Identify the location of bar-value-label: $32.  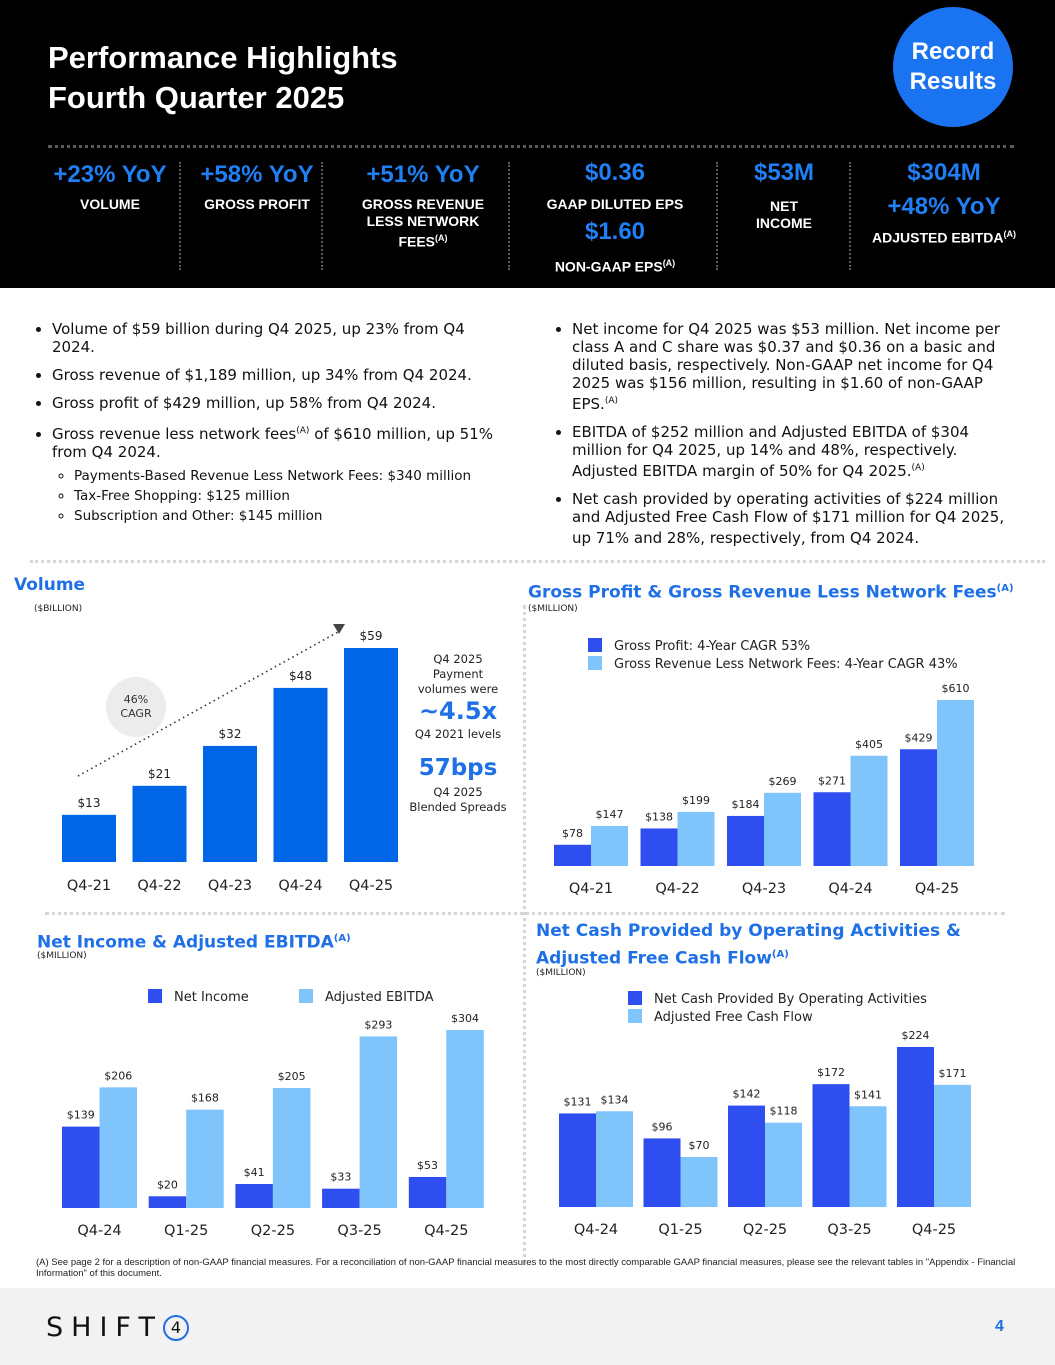
(230, 734).